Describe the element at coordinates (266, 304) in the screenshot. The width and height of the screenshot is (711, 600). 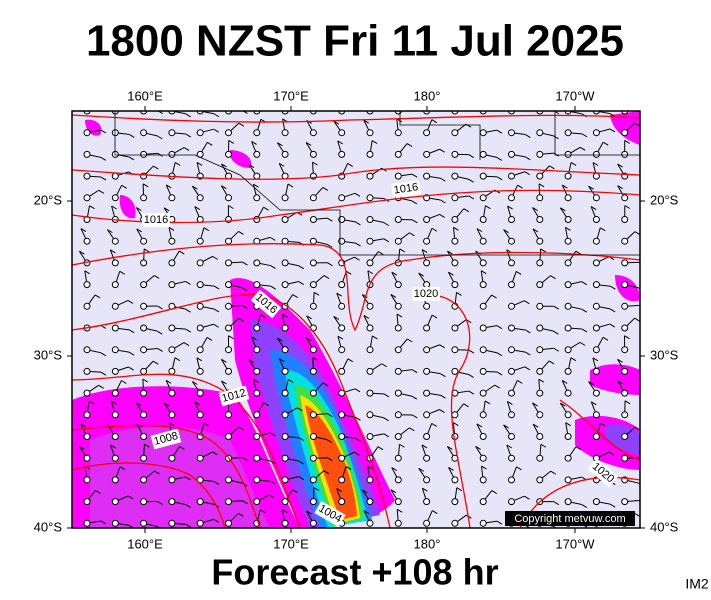
I see `isobar-label-box` at that location.